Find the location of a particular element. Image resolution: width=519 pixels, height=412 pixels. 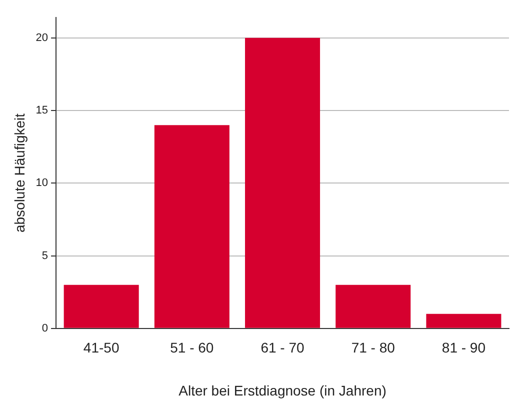

y-tick-label: 10 is located at coordinates (42, 183).